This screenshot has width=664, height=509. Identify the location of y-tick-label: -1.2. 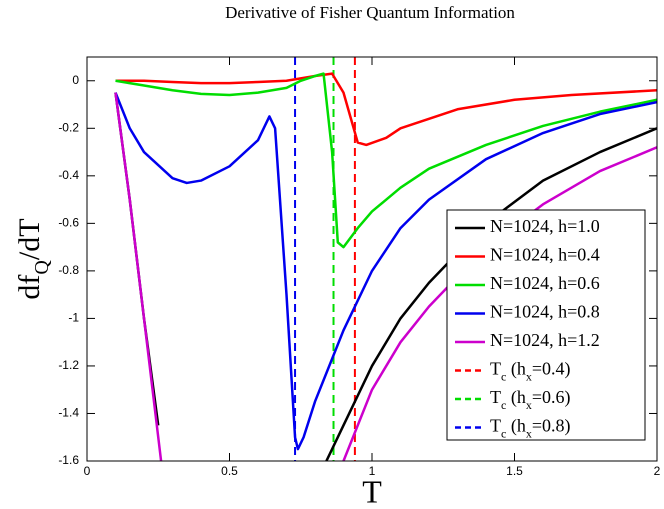
(68, 365).